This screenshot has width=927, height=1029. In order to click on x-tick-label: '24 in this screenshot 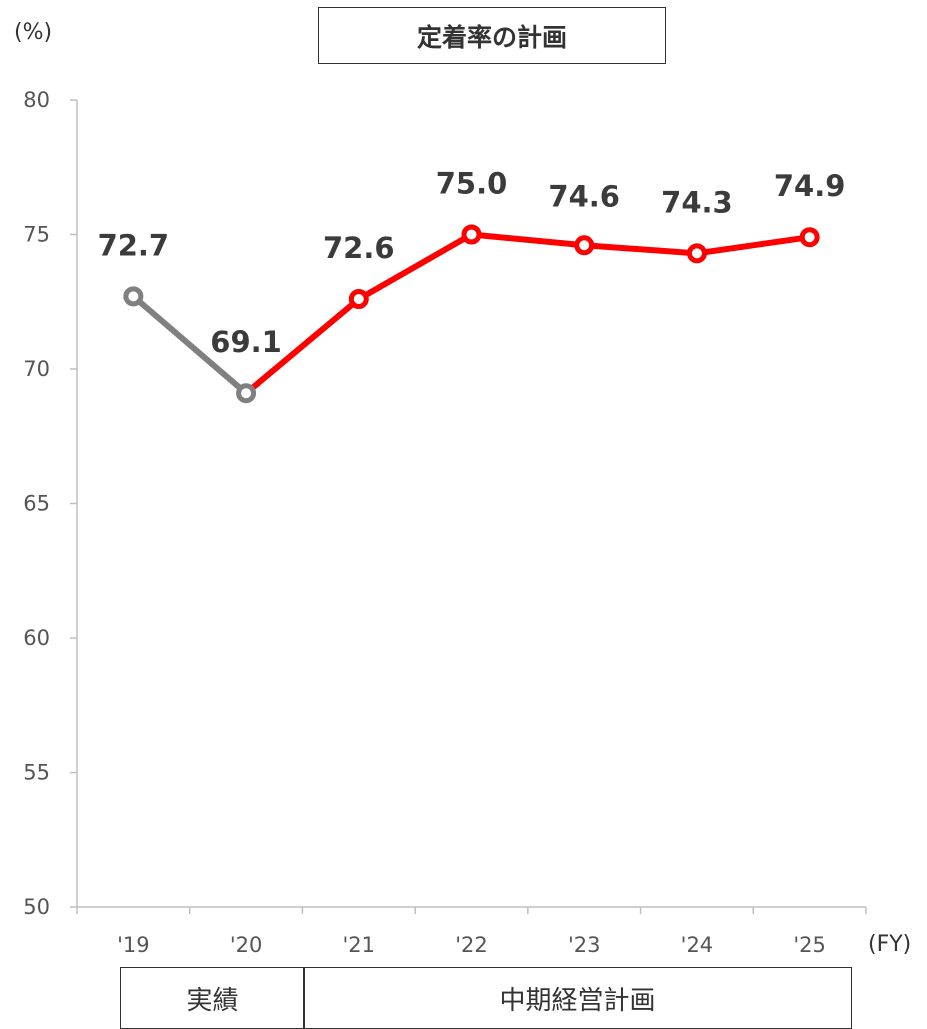, I will do `click(697, 945)`.